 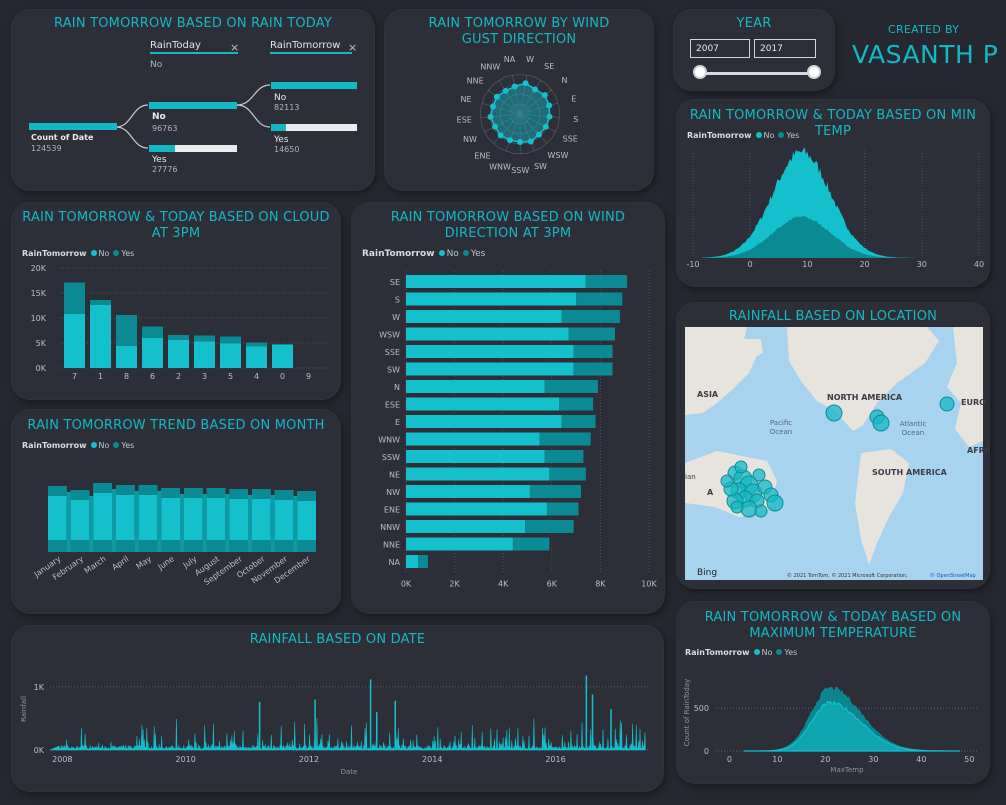 I want to click on wind-y-tick: NE, so click(x=394, y=475).